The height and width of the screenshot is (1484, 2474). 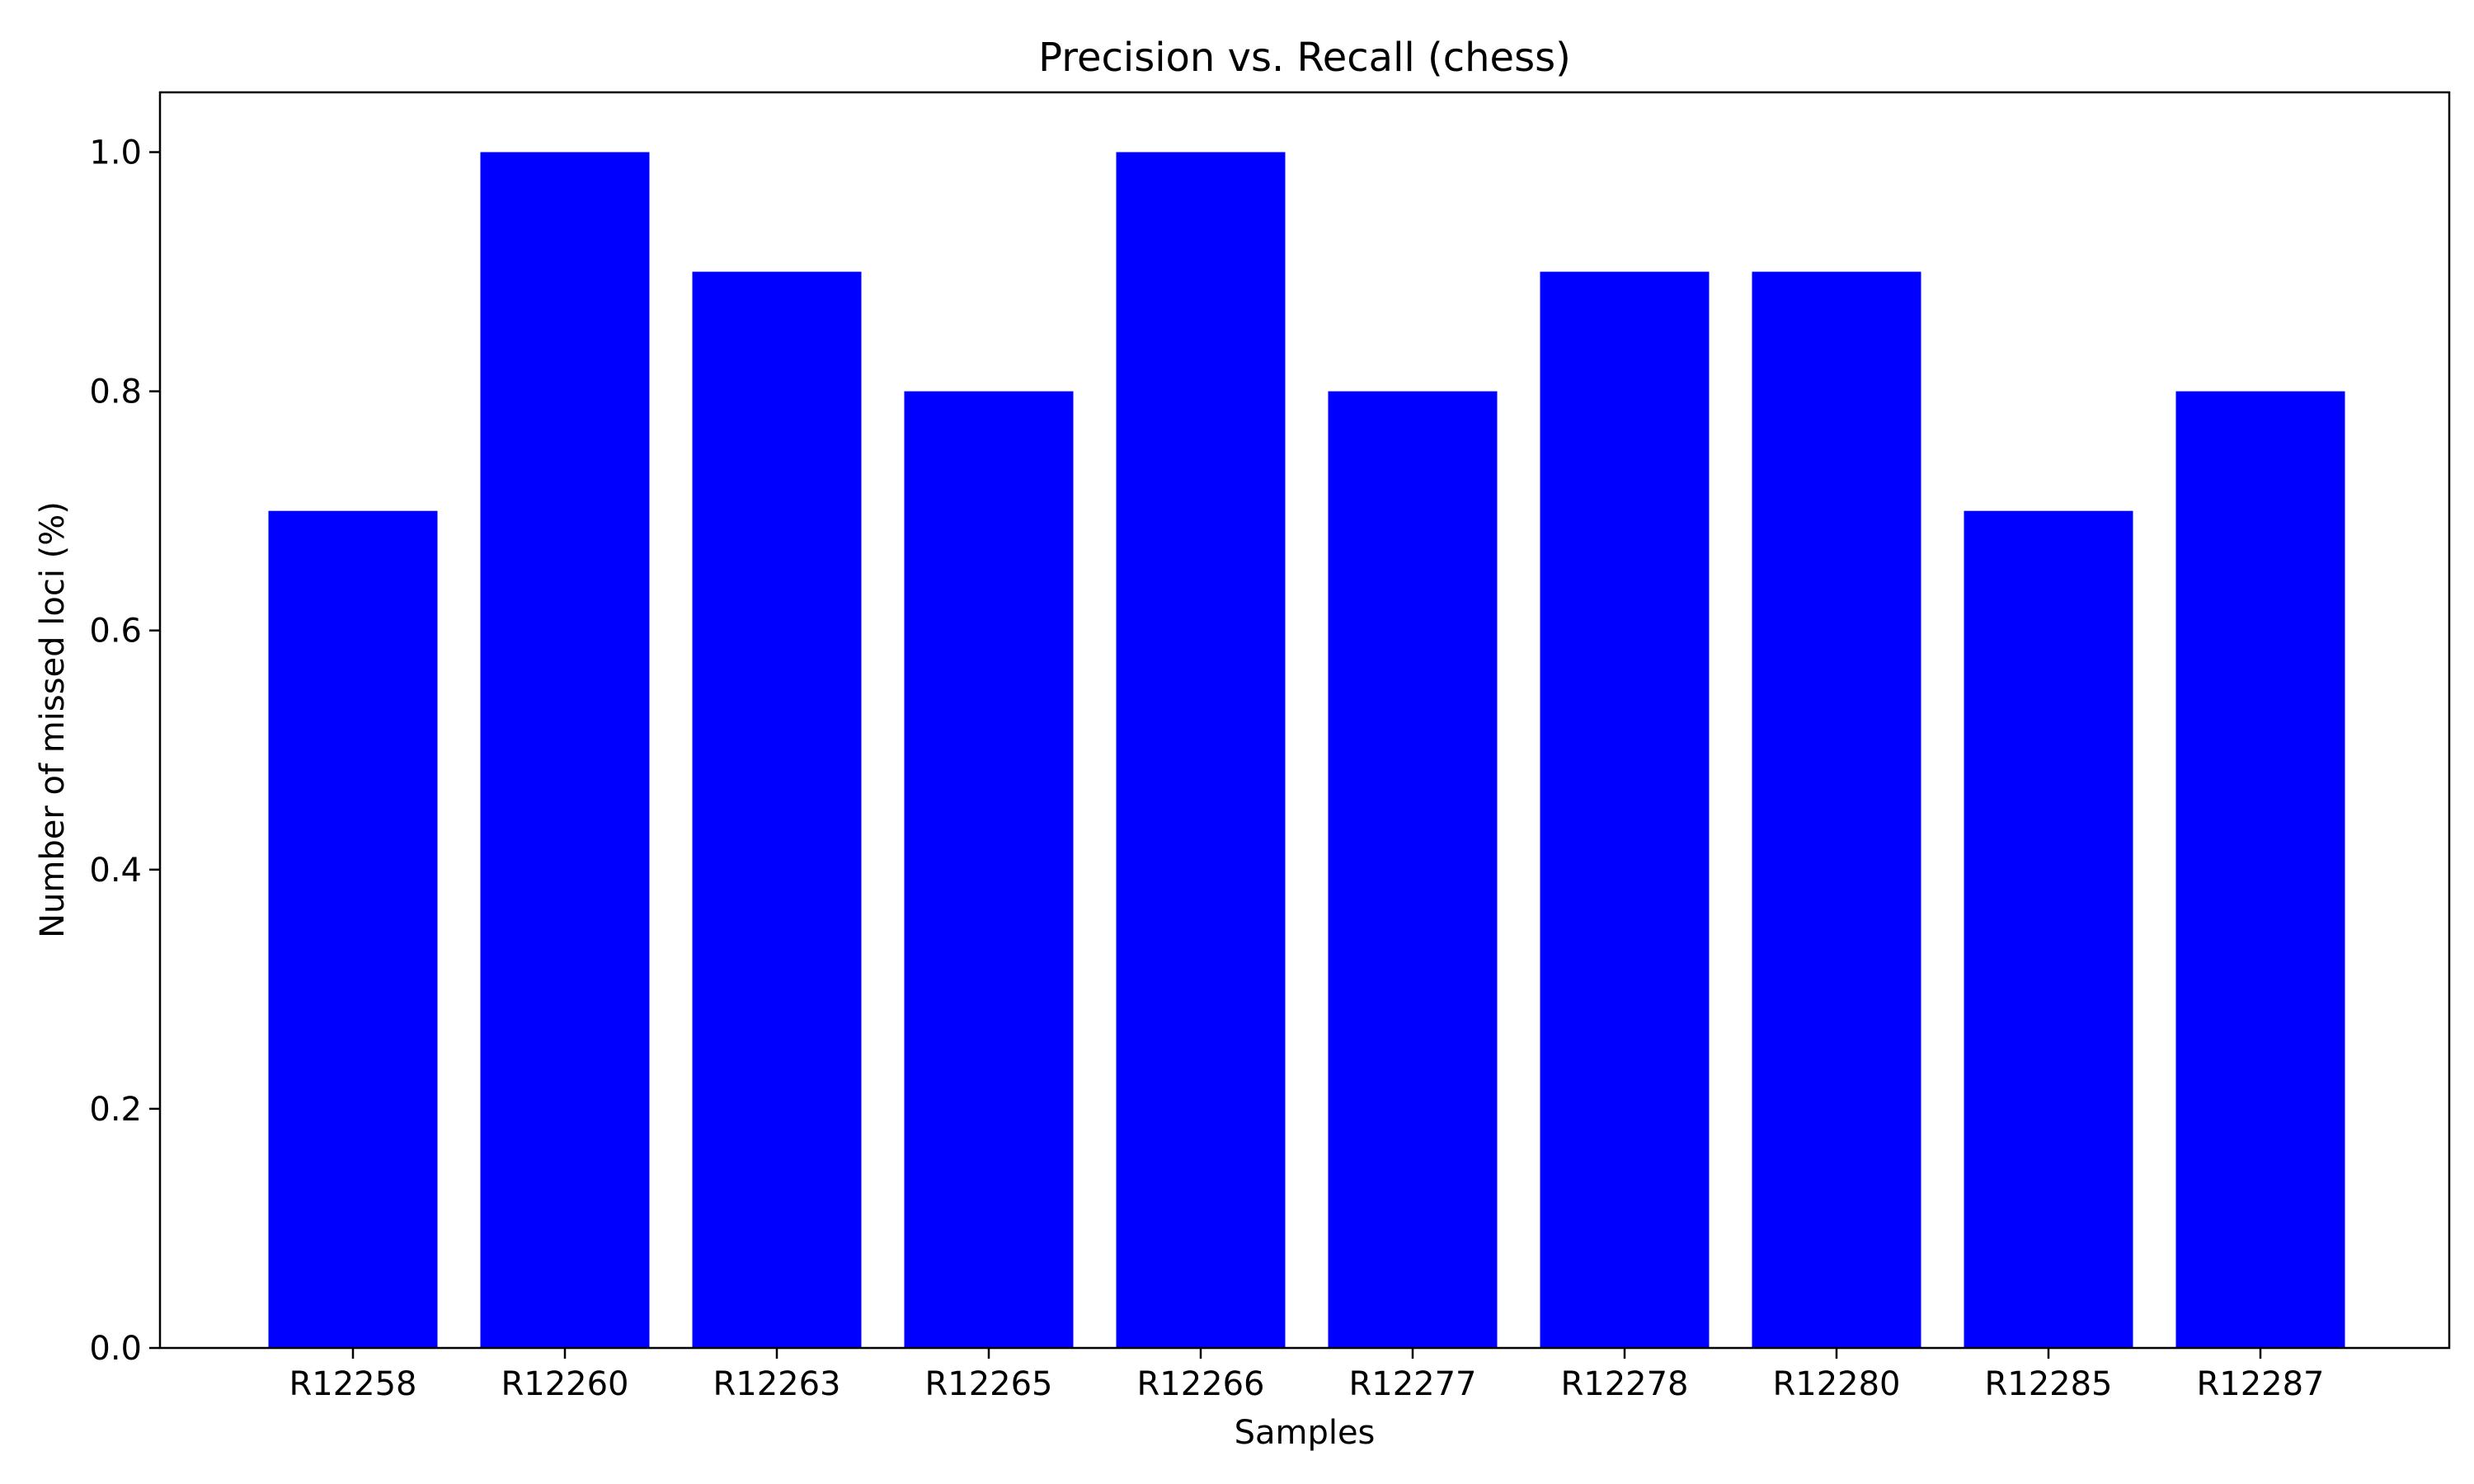 What do you see at coordinates (565, 750) in the screenshot?
I see `bar-r12260` at bounding box center [565, 750].